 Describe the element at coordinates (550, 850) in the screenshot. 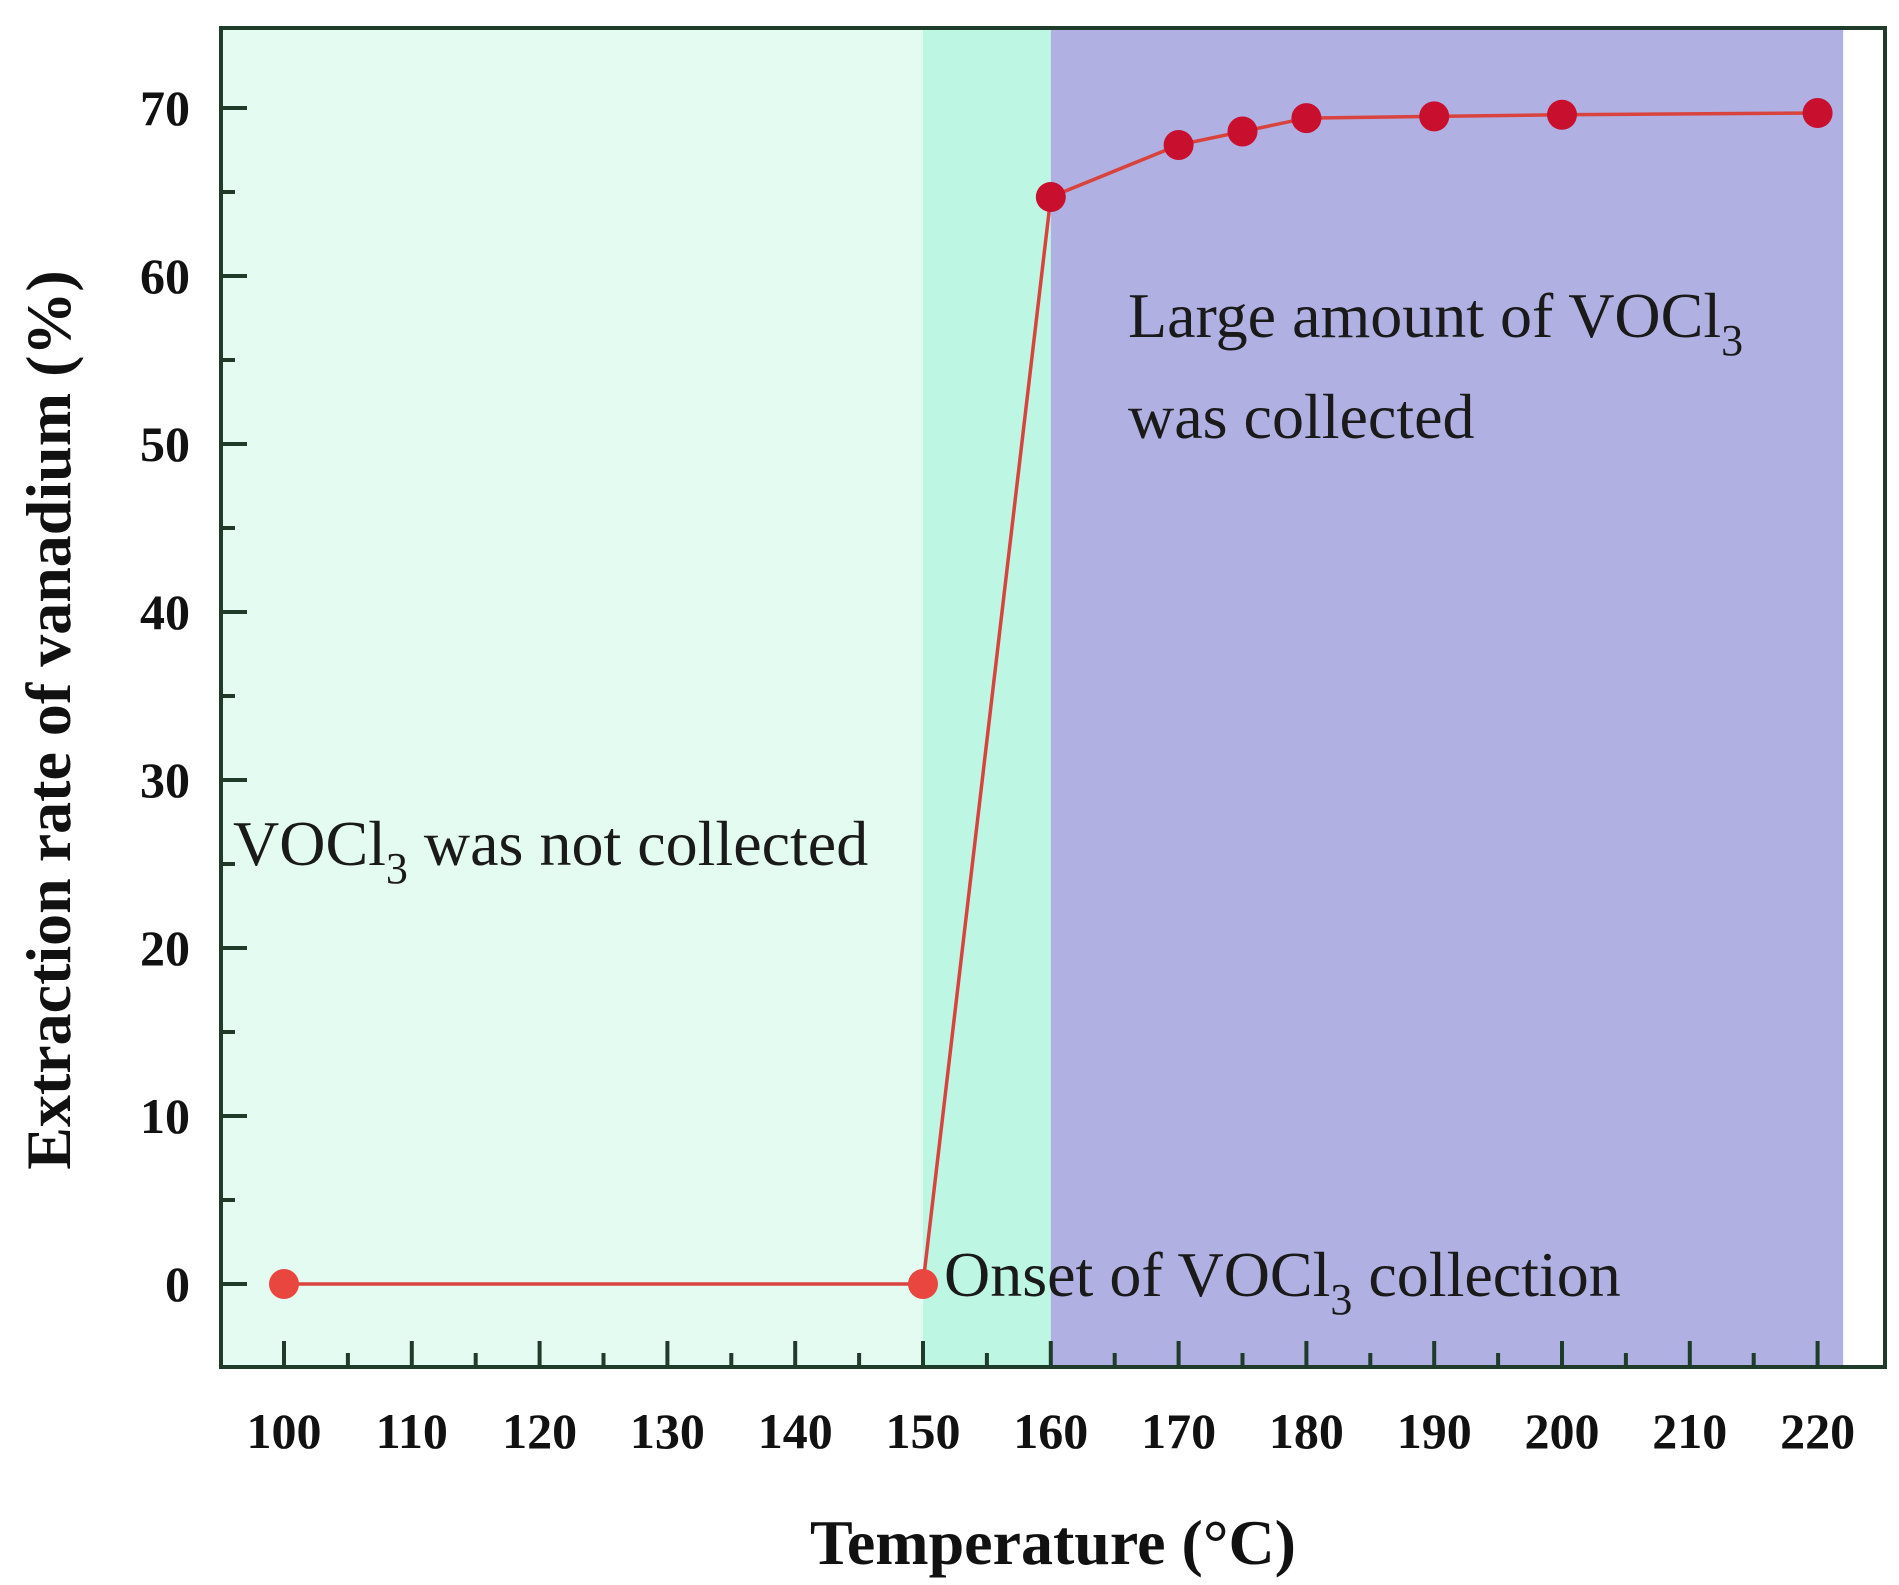

I see `annotation-not-collected: VOCl3 was not collected` at that location.